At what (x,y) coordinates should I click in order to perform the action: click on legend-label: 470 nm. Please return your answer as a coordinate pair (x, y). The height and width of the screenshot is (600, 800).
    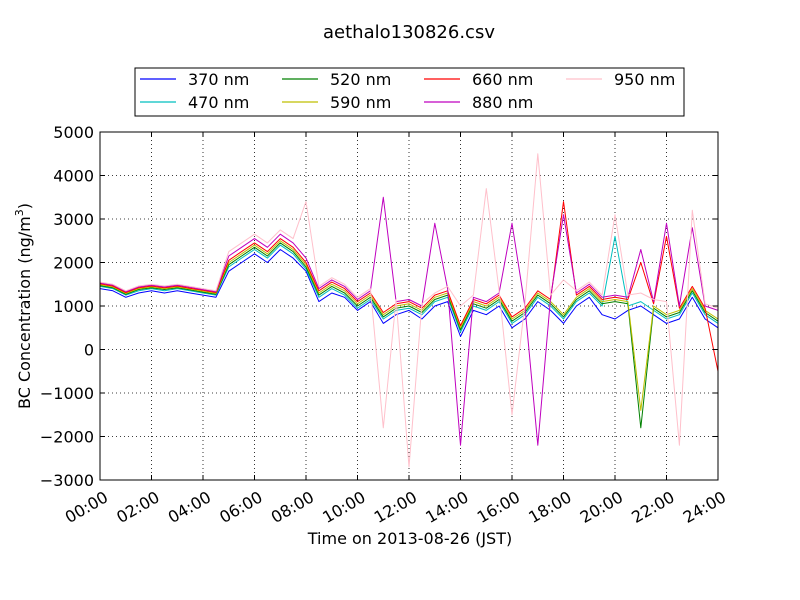
    Looking at the image, I should click on (218, 102).